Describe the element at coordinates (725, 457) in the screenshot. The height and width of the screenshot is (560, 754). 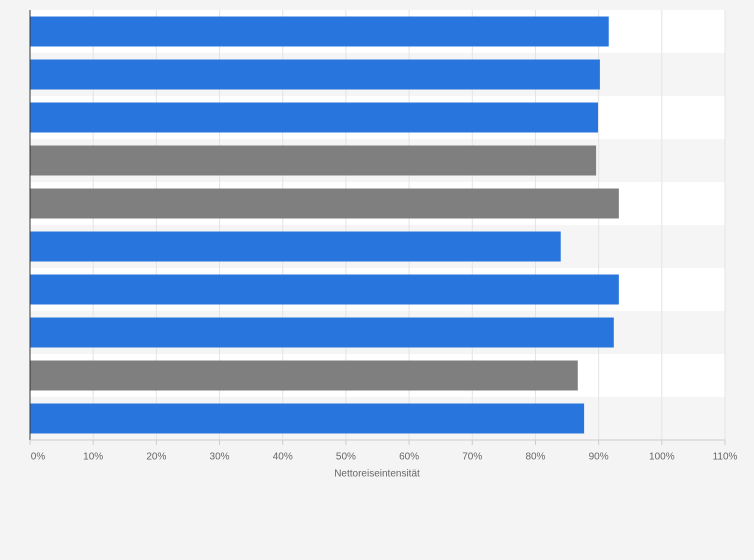
I see `x-tick-label: 110%` at that location.